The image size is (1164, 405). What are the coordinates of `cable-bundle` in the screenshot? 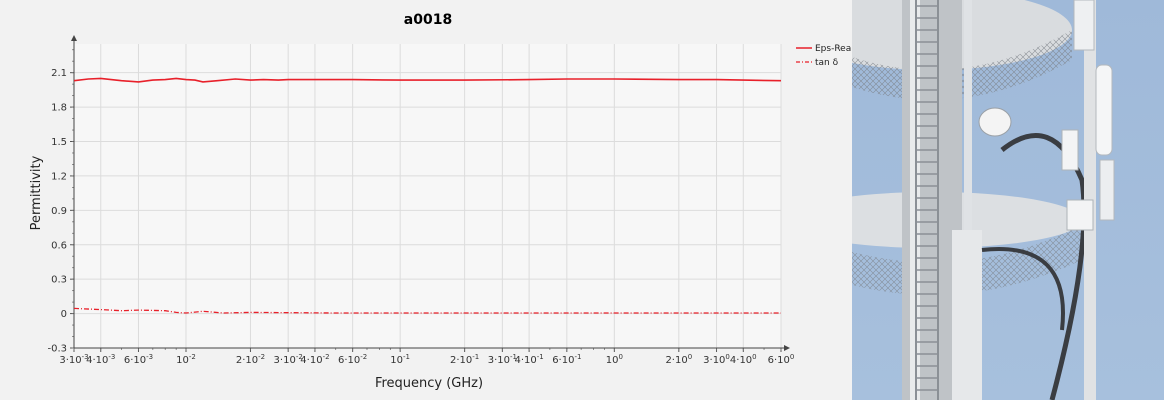 It's located at (1043, 267).